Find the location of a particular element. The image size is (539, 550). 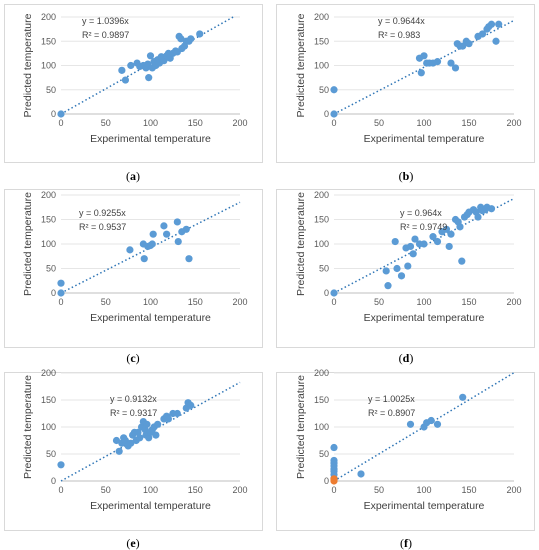

caption-letter: f is located at coordinates (406, 543).